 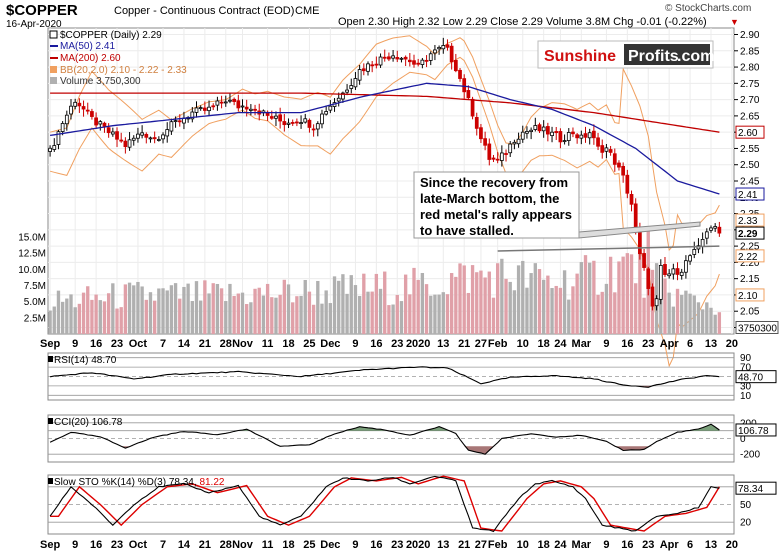 I want to click on price-tag-label: 3750300, so click(x=757, y=328).